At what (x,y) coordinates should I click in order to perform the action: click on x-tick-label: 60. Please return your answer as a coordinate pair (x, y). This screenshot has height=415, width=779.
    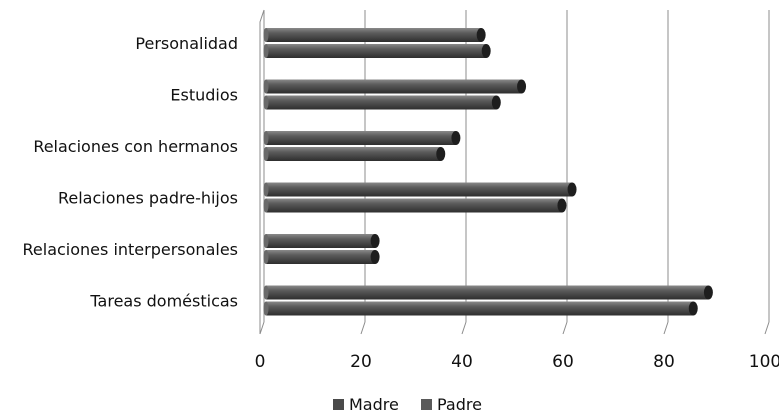
    Looking at the image, I should click on (563, 362).